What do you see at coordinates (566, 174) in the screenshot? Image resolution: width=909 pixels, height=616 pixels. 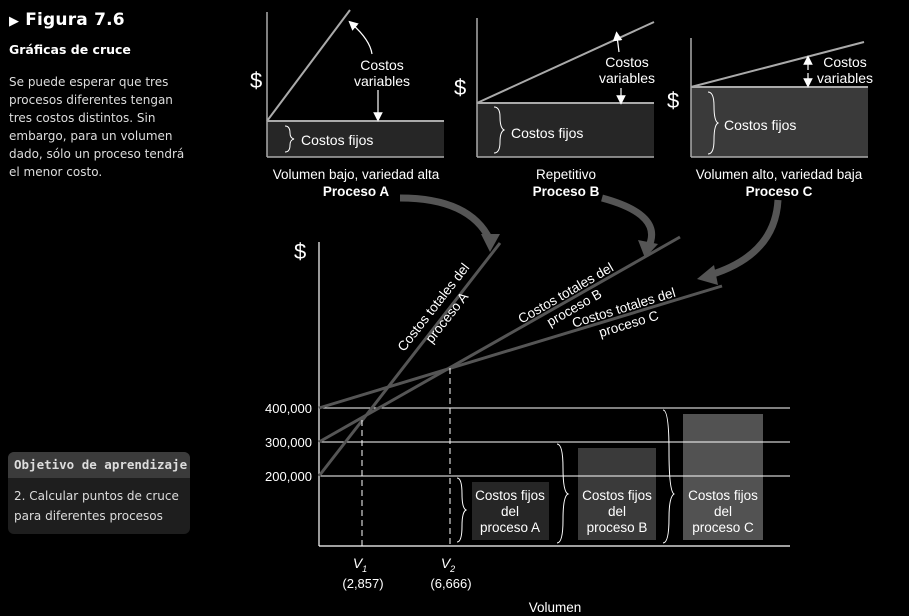 I see `panel-b-caption: Repetitivo` at bounding box center [566, 174].